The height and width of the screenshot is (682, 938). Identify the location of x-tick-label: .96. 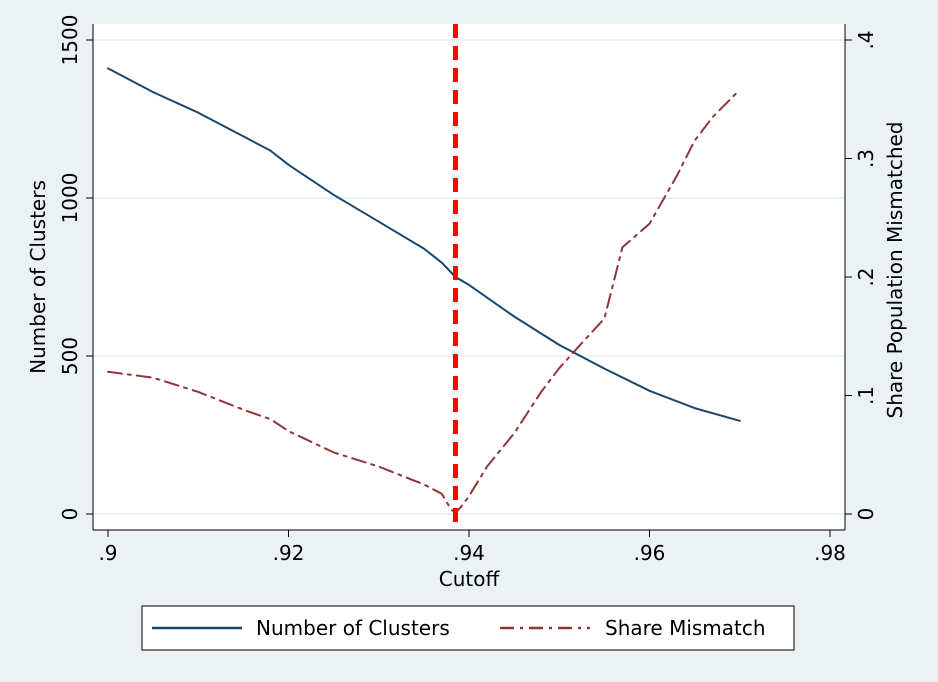
(650, 553).